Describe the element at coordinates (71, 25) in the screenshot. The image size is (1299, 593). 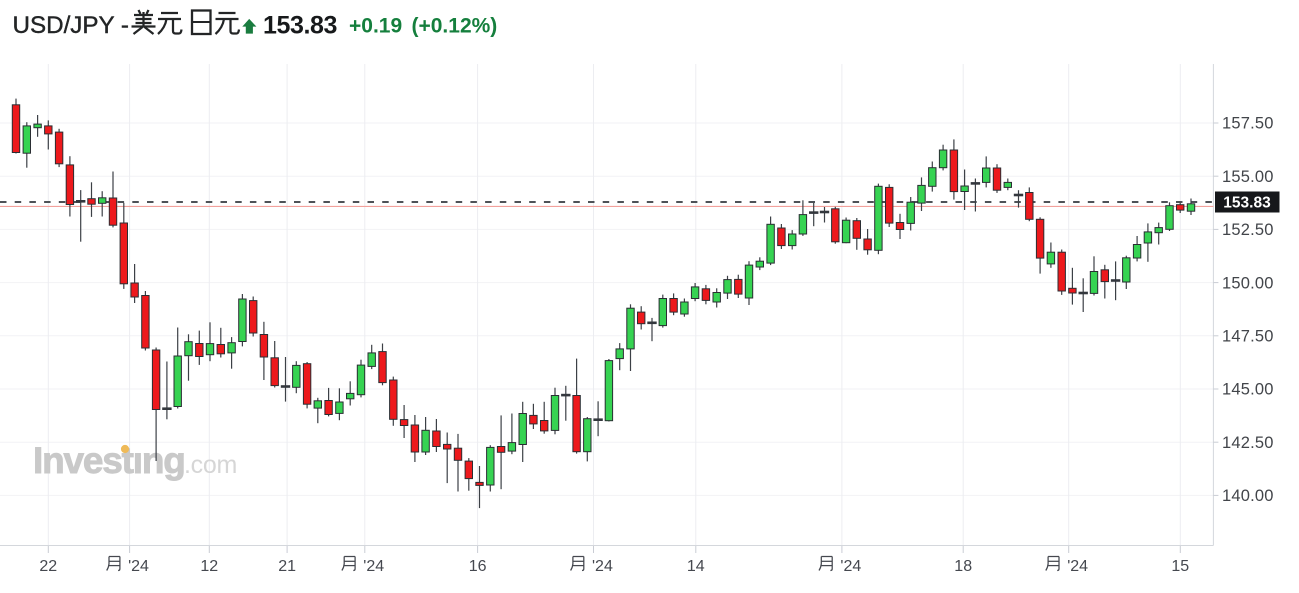
I see `svg-text: USD/JPY -` at that location.